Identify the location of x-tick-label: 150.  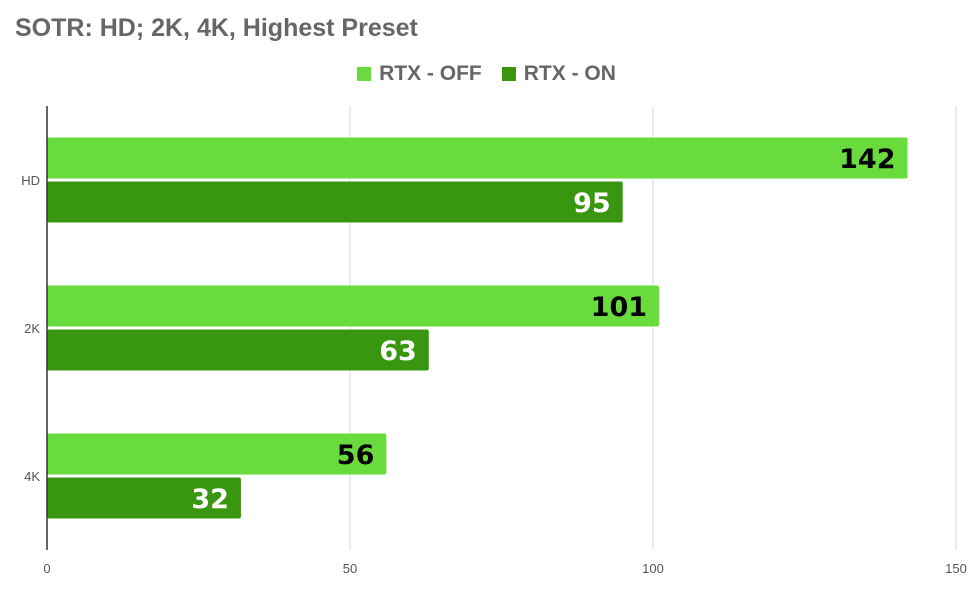
(956, 568).